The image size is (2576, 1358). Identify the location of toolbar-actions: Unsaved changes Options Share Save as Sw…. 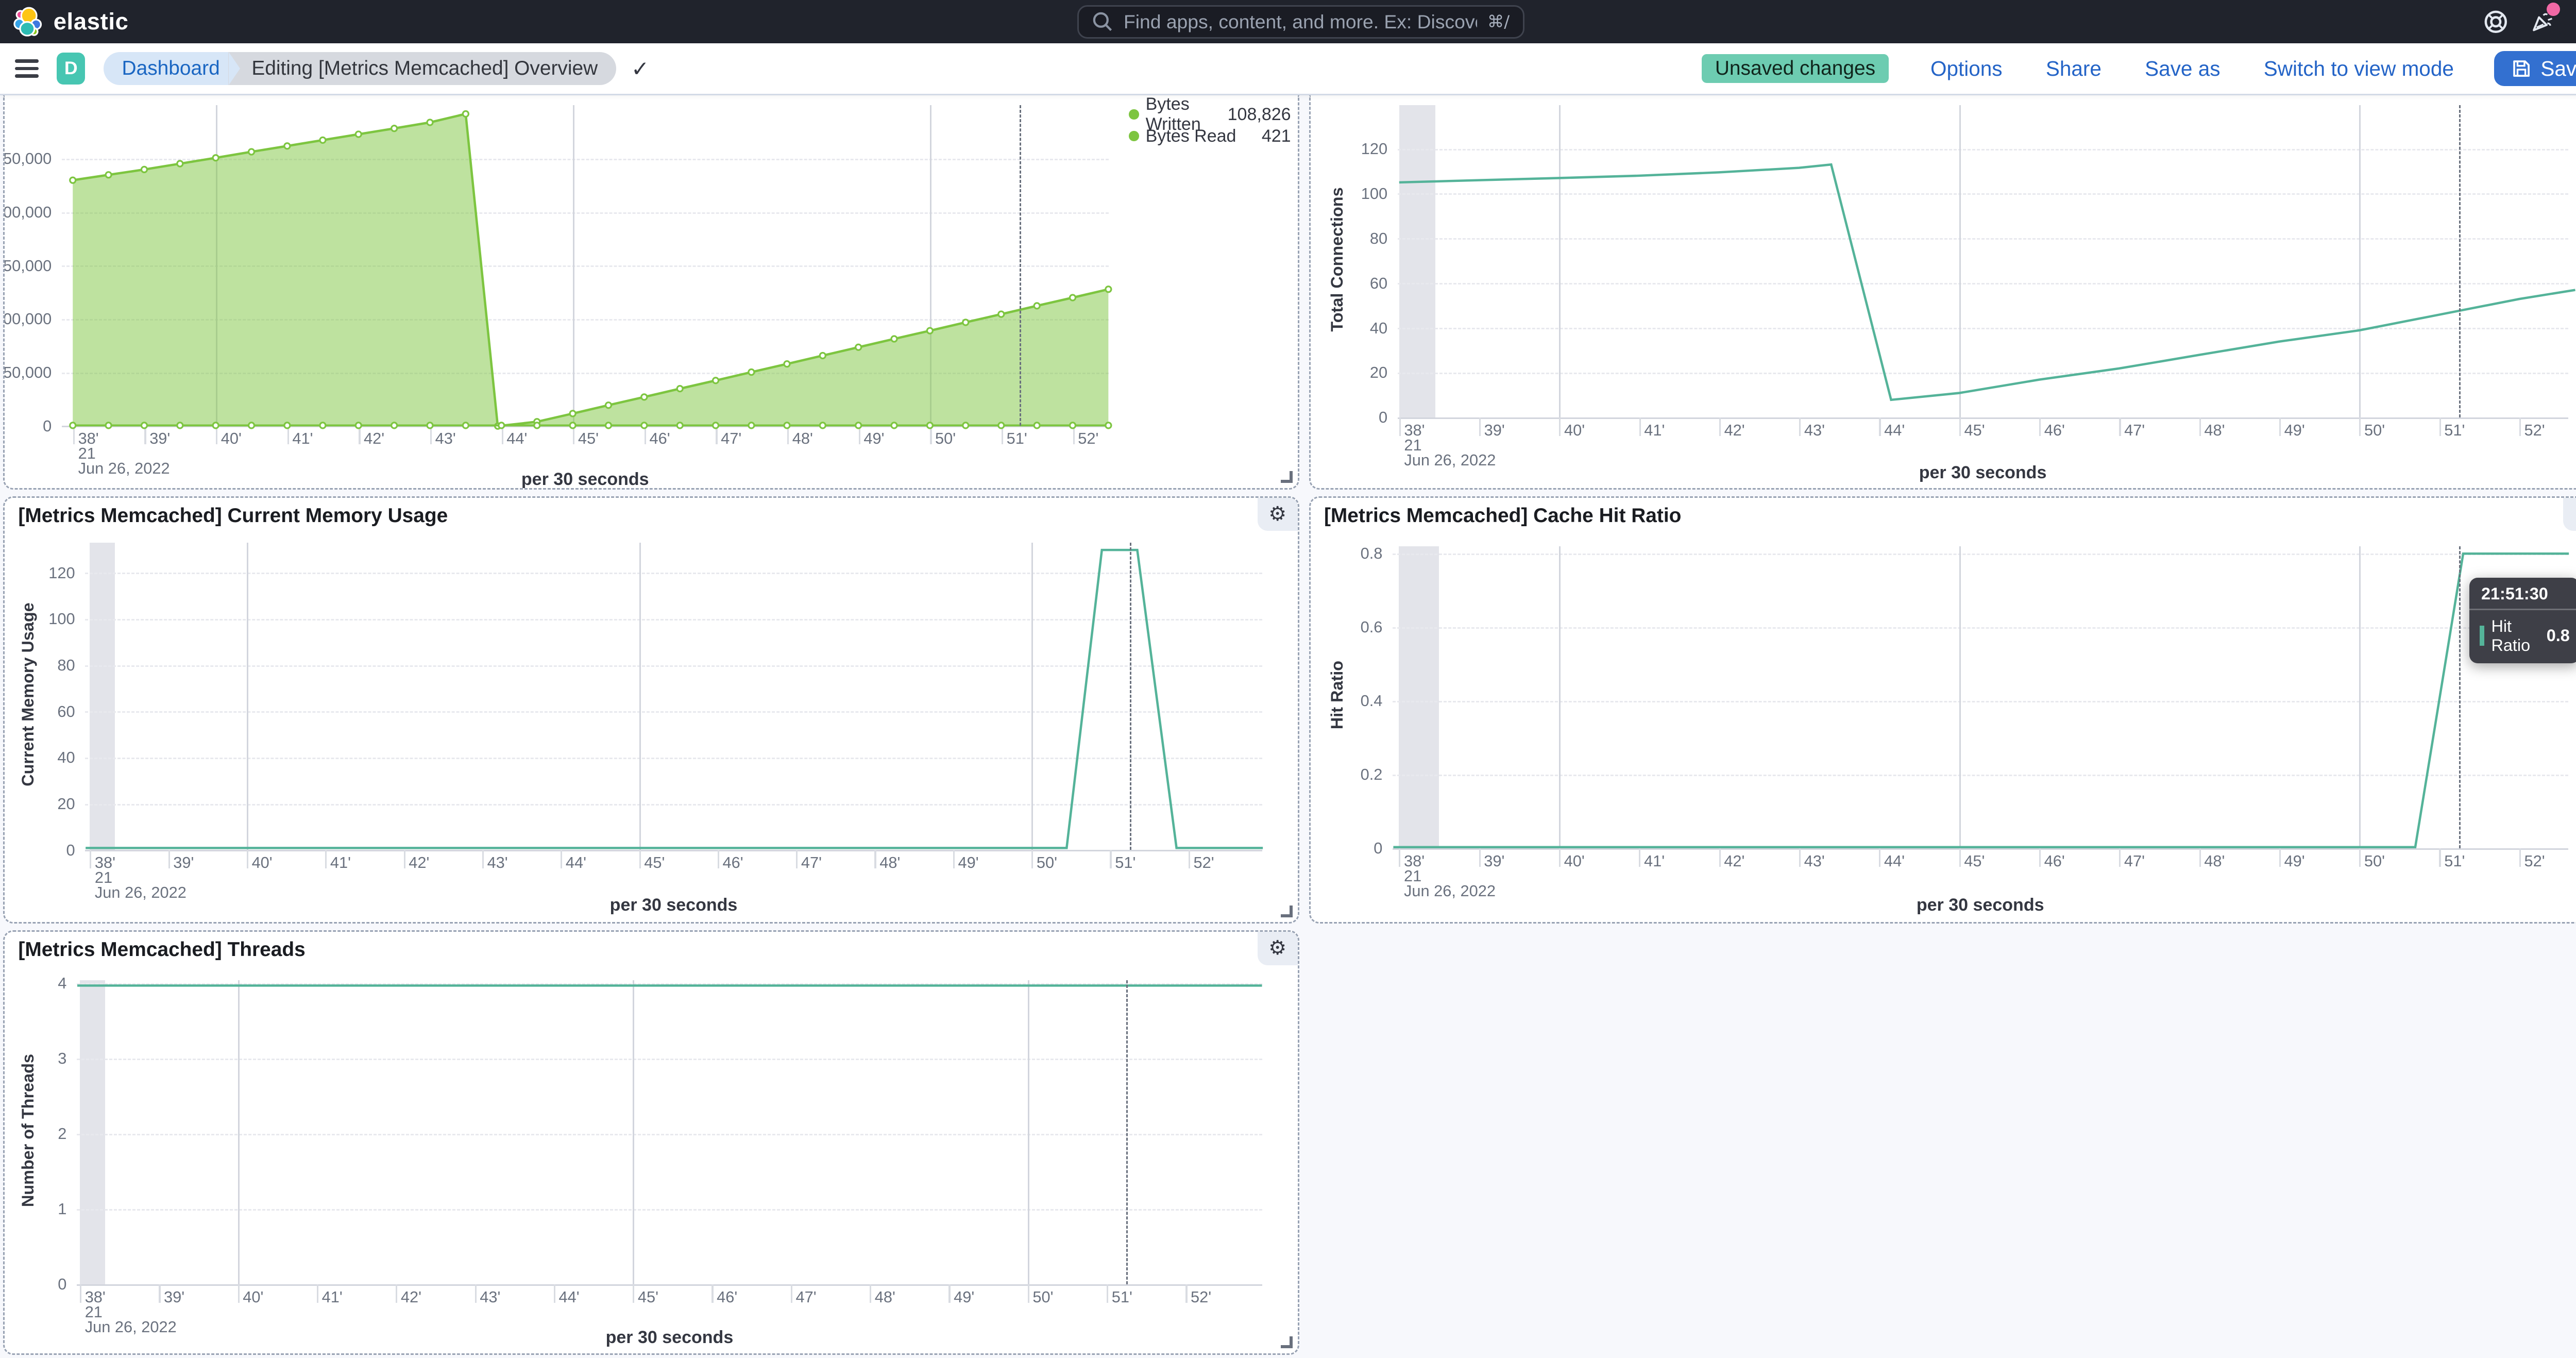
(2138, 69).